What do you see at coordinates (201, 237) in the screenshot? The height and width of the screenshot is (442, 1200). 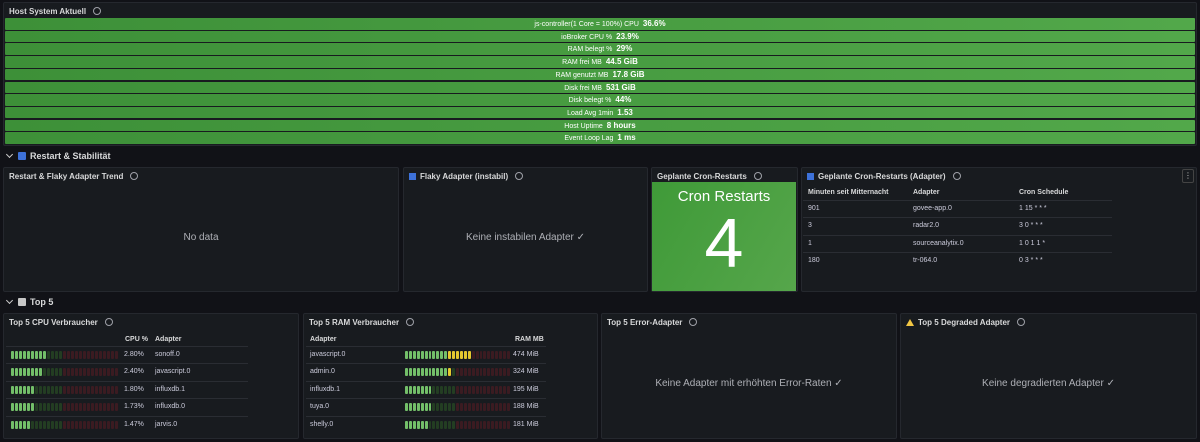 I see `no-data: No data` at bounding box center [201, 237].